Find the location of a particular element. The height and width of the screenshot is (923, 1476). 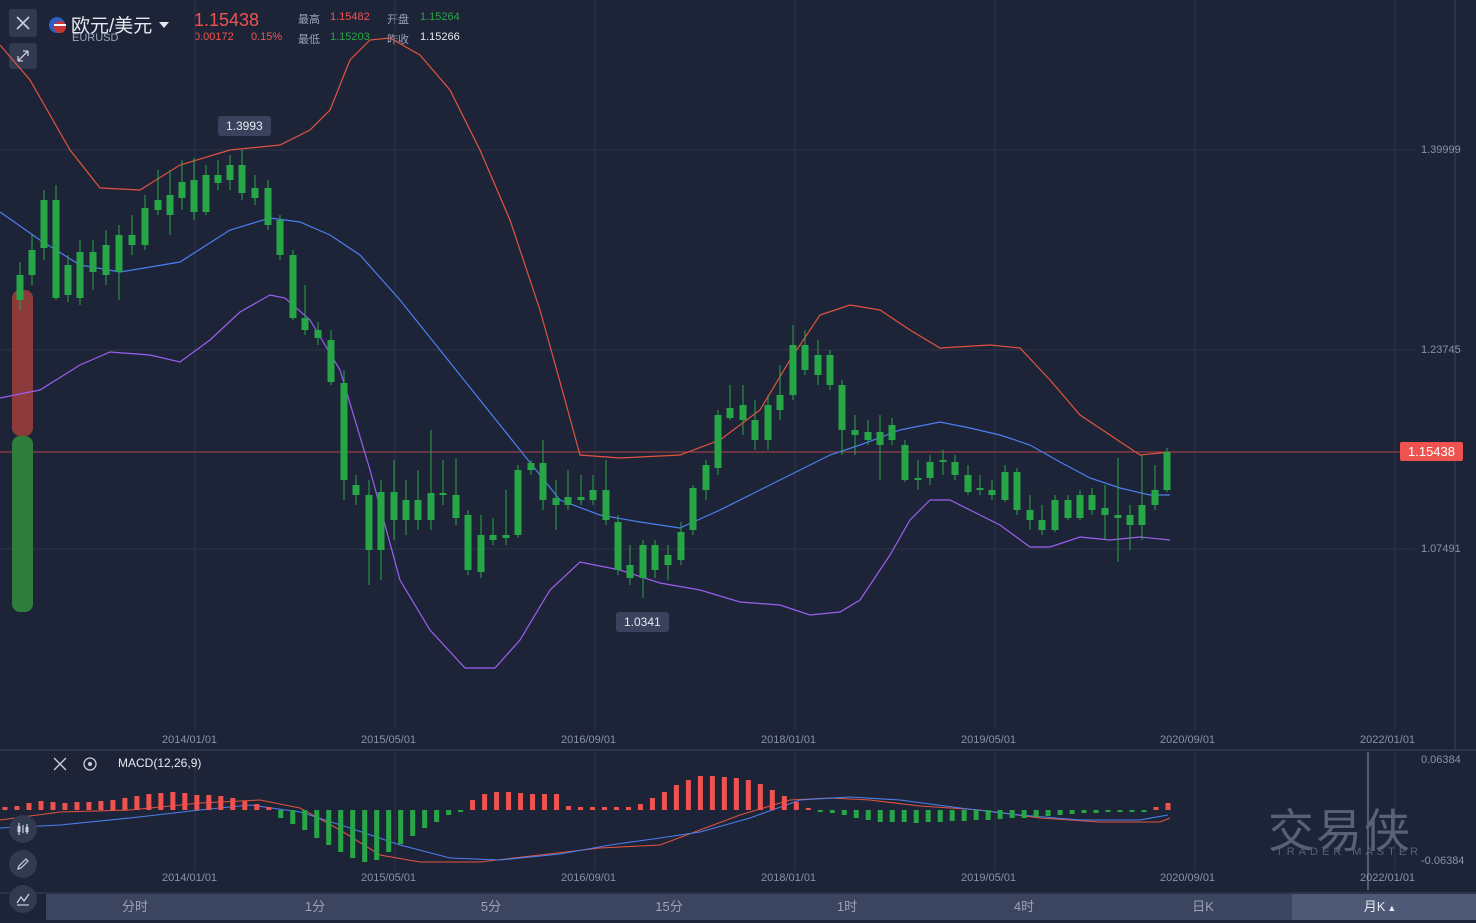

settings-icon is located at coordinates (90, 764).